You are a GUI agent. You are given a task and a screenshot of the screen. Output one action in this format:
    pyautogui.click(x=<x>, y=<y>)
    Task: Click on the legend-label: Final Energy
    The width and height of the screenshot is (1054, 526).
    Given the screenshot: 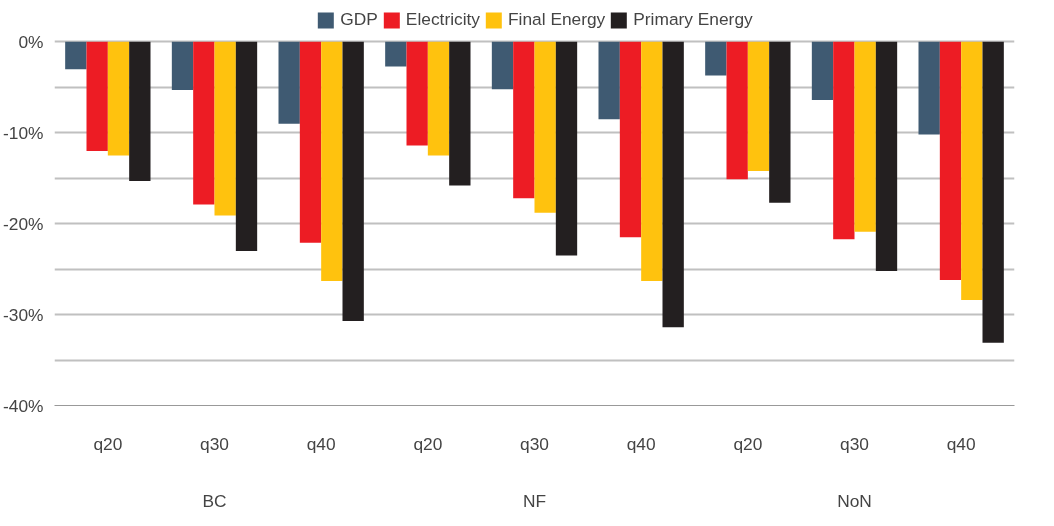 What is the action you would take?
    pyautogui.click(x=557, y=19)
    